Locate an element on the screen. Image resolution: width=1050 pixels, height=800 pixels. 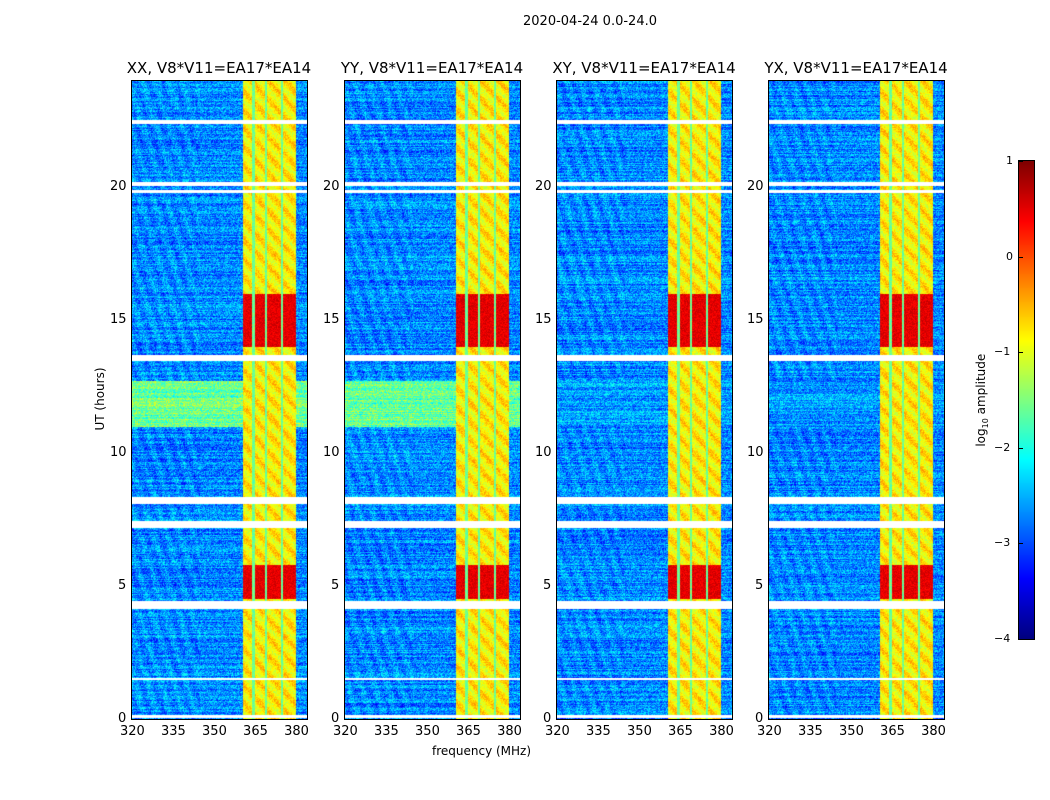
colorbar-label: log10 amplitude is located at coordinates (982, 400).